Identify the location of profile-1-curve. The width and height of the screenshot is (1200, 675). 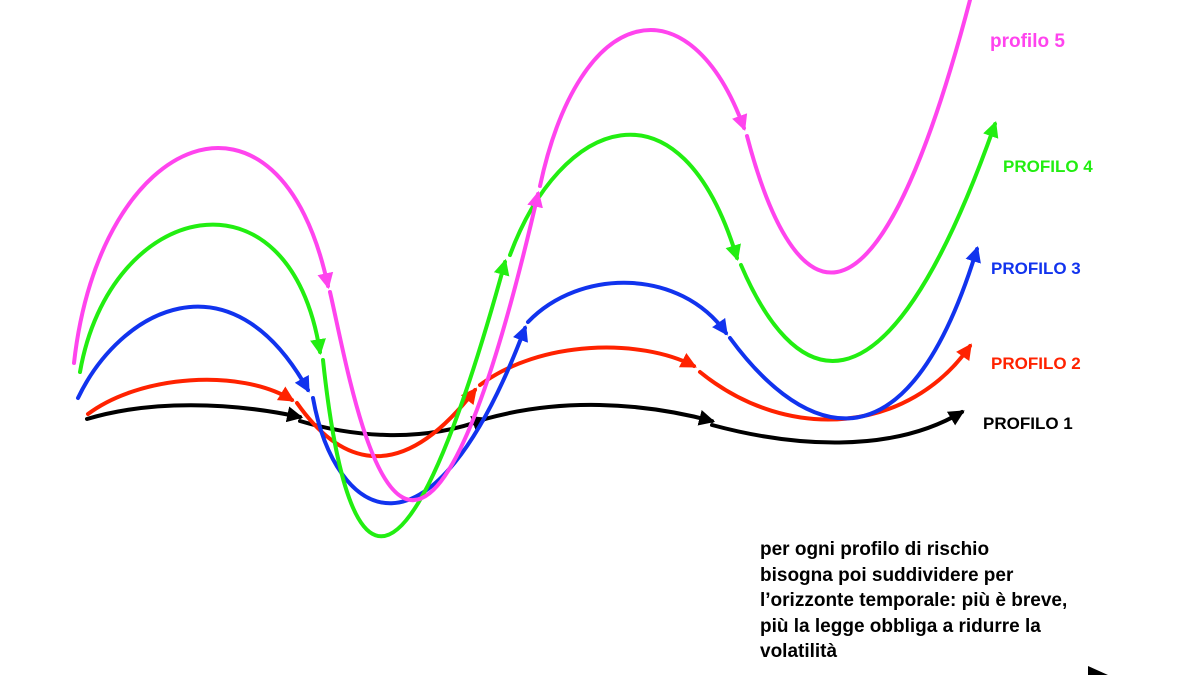
(525, 423).